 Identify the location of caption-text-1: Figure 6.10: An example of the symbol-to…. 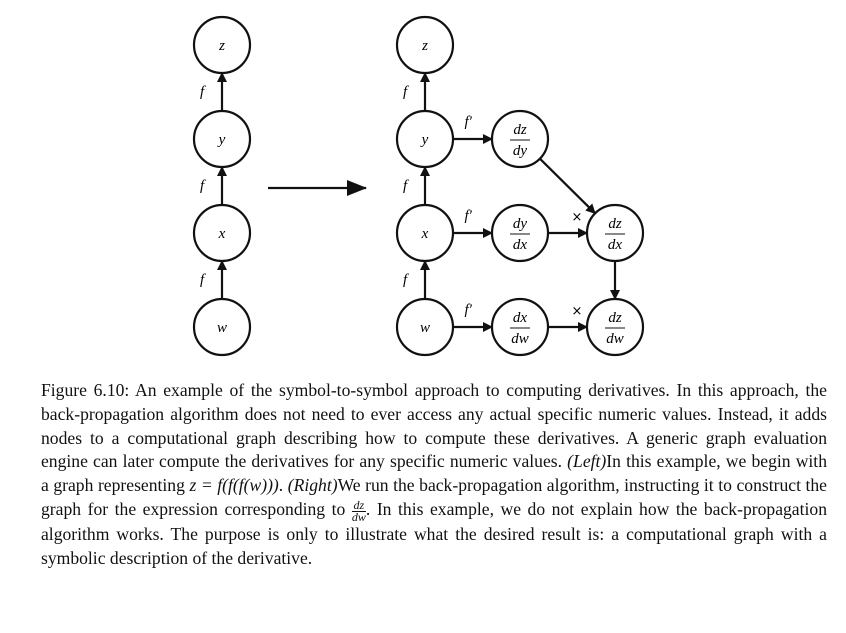
(434, 426).